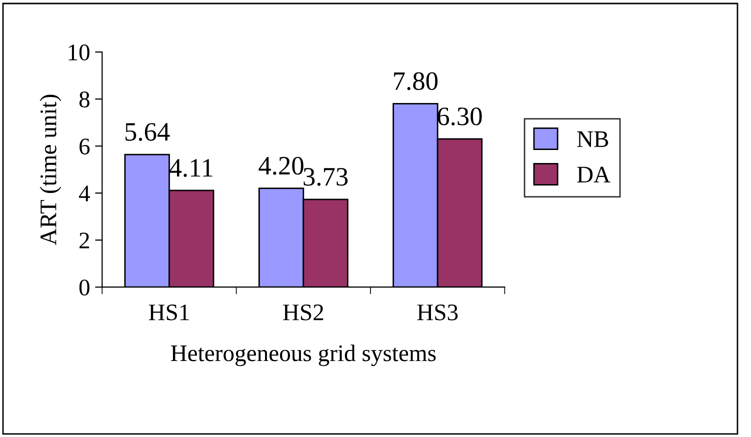 The width and height of the screenshot is (751, 437). What do you see at coordinates (281, 165) in the screenshot?
I see `data-label: 4.20` at bounding box center [281, 165].